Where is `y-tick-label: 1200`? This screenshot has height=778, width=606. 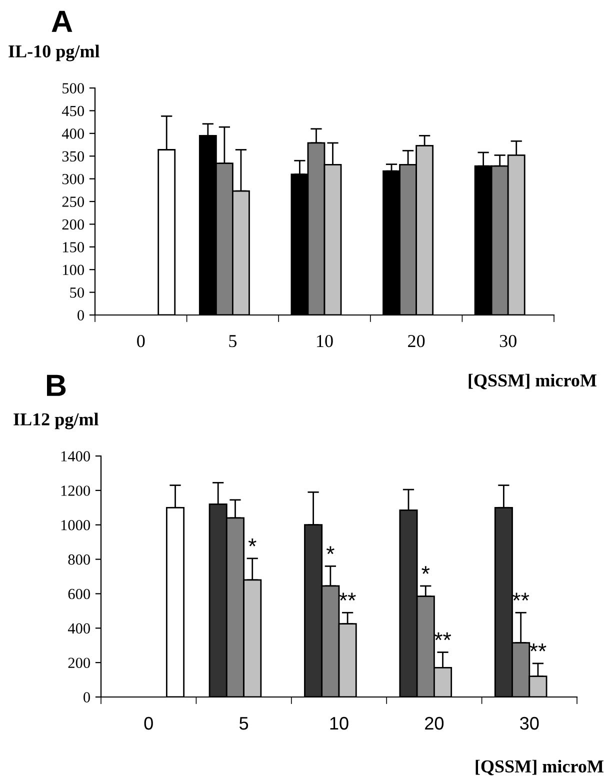
y-tick-label: 1200 is located at coordinates (75, 491).